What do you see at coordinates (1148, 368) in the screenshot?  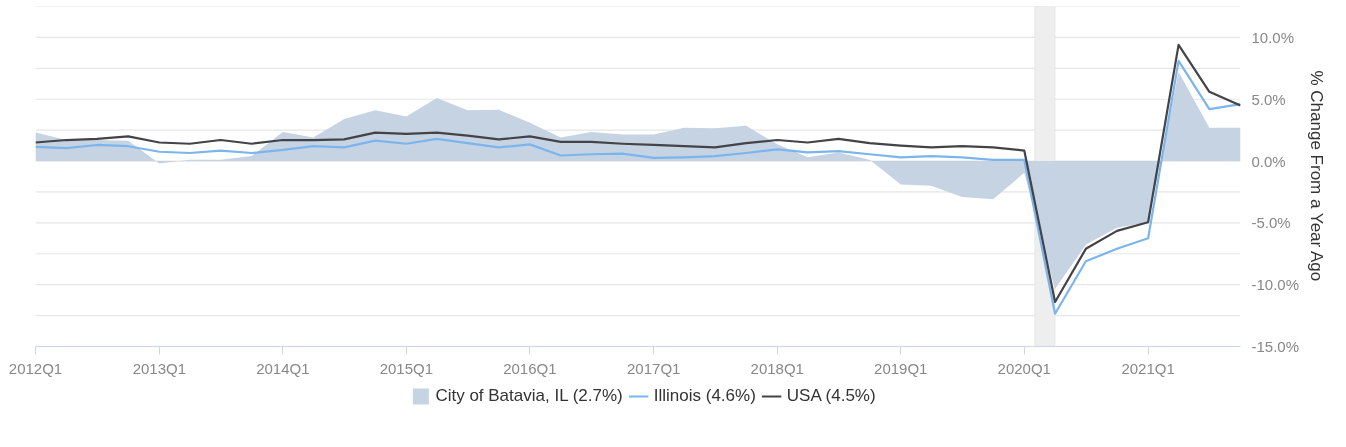 I see `x-tick-label: 2021Q1` at bounding box center [1148, 368].